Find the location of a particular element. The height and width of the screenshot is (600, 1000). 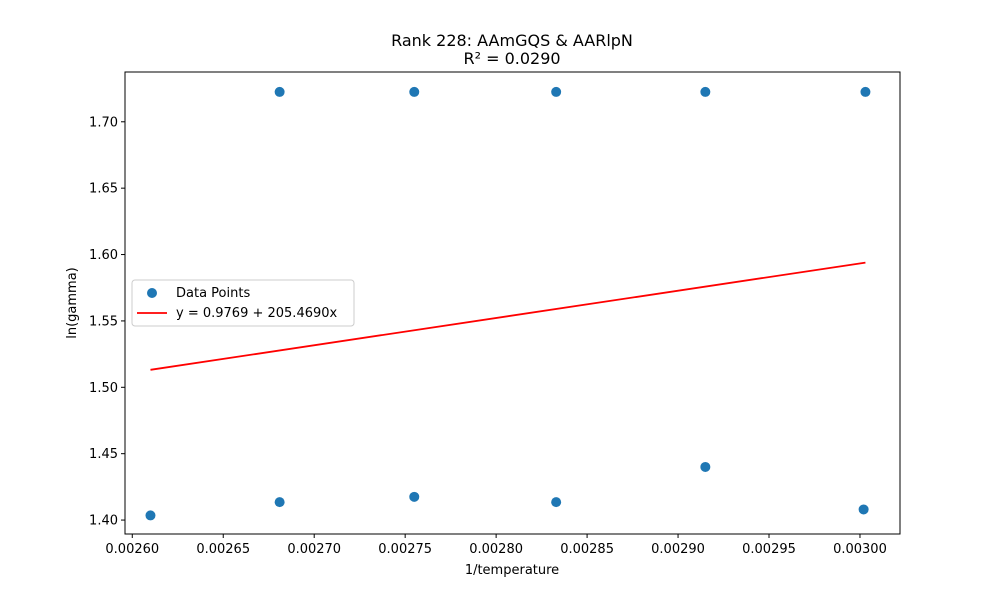

legend: Data Points y = 0.9769 + 205.4690x is located at coordinates (243, 303).